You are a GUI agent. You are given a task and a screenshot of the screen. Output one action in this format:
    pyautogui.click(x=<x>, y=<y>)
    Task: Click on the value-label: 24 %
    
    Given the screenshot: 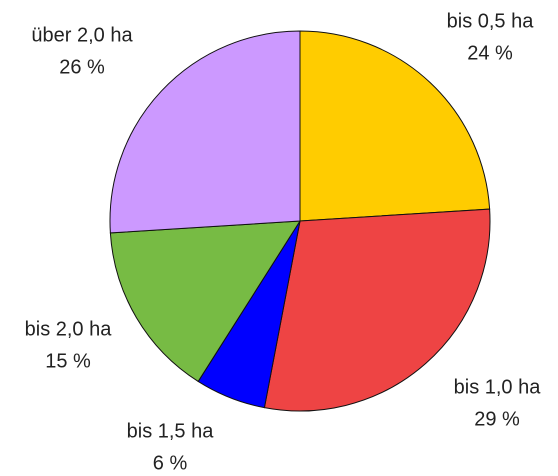 What is the action you would take?
    pyautogui.click(x=490, y=53)
    